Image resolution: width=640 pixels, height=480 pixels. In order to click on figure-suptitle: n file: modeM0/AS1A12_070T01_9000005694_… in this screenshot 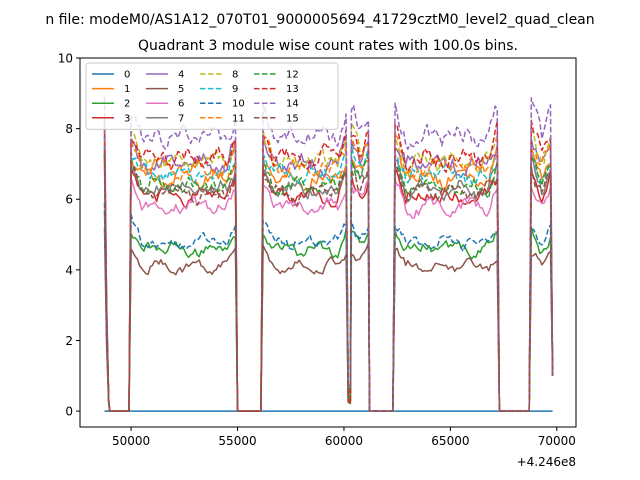, I will do `click(319, 20)`.